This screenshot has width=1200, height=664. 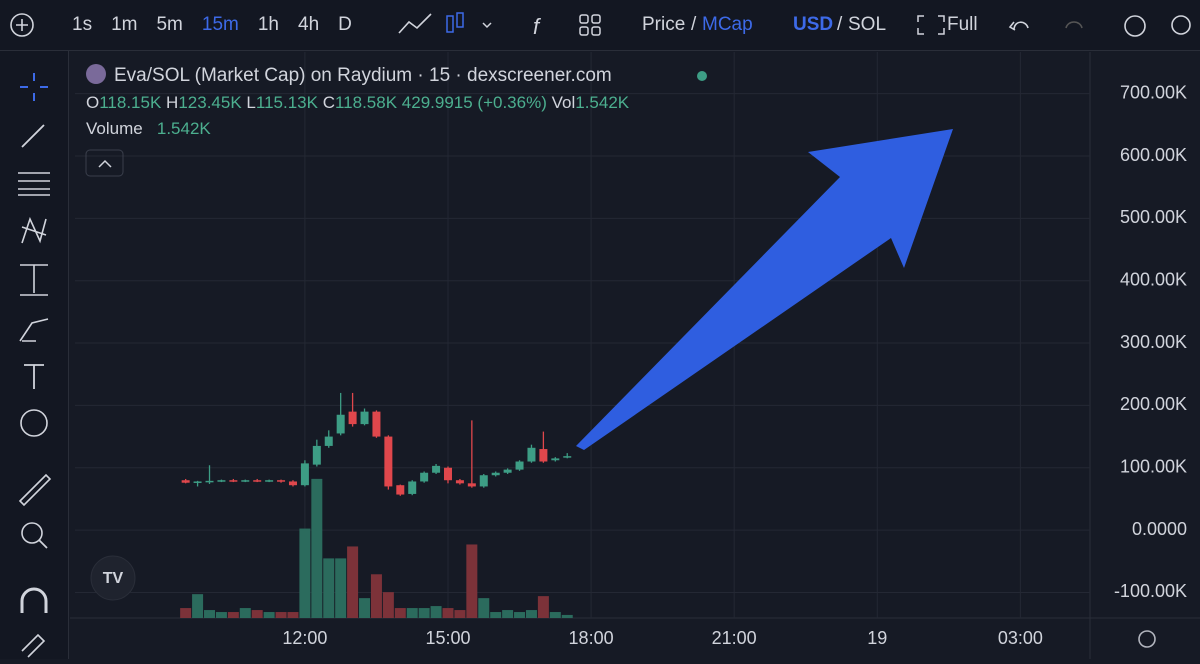 I want to click on chart-type-icons: f, so click(x=515, y=25).